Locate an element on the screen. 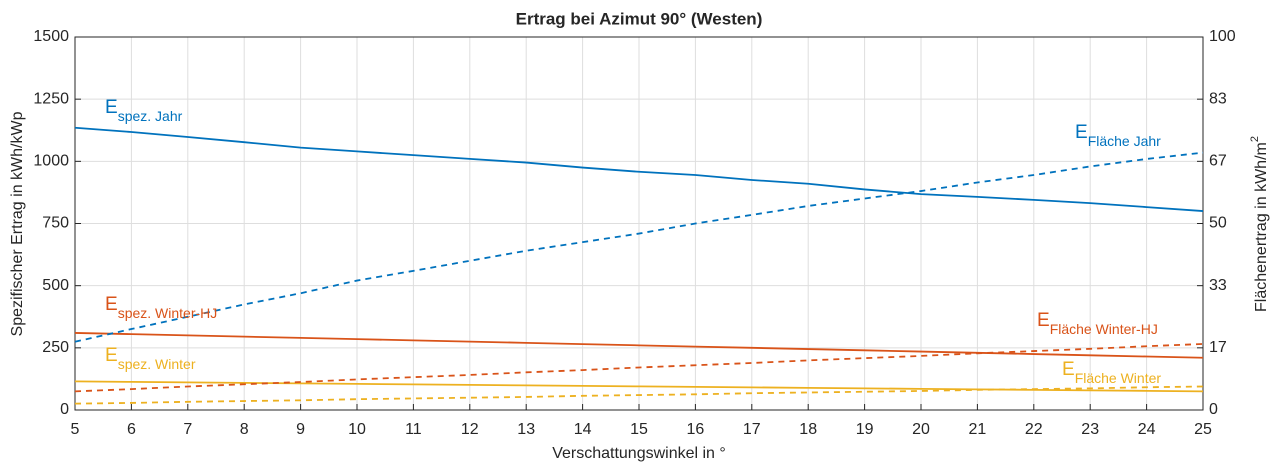 The height and width of the screenshot is (466, 1276). x-tick-label: 12 is located at coordinates (470, 429).